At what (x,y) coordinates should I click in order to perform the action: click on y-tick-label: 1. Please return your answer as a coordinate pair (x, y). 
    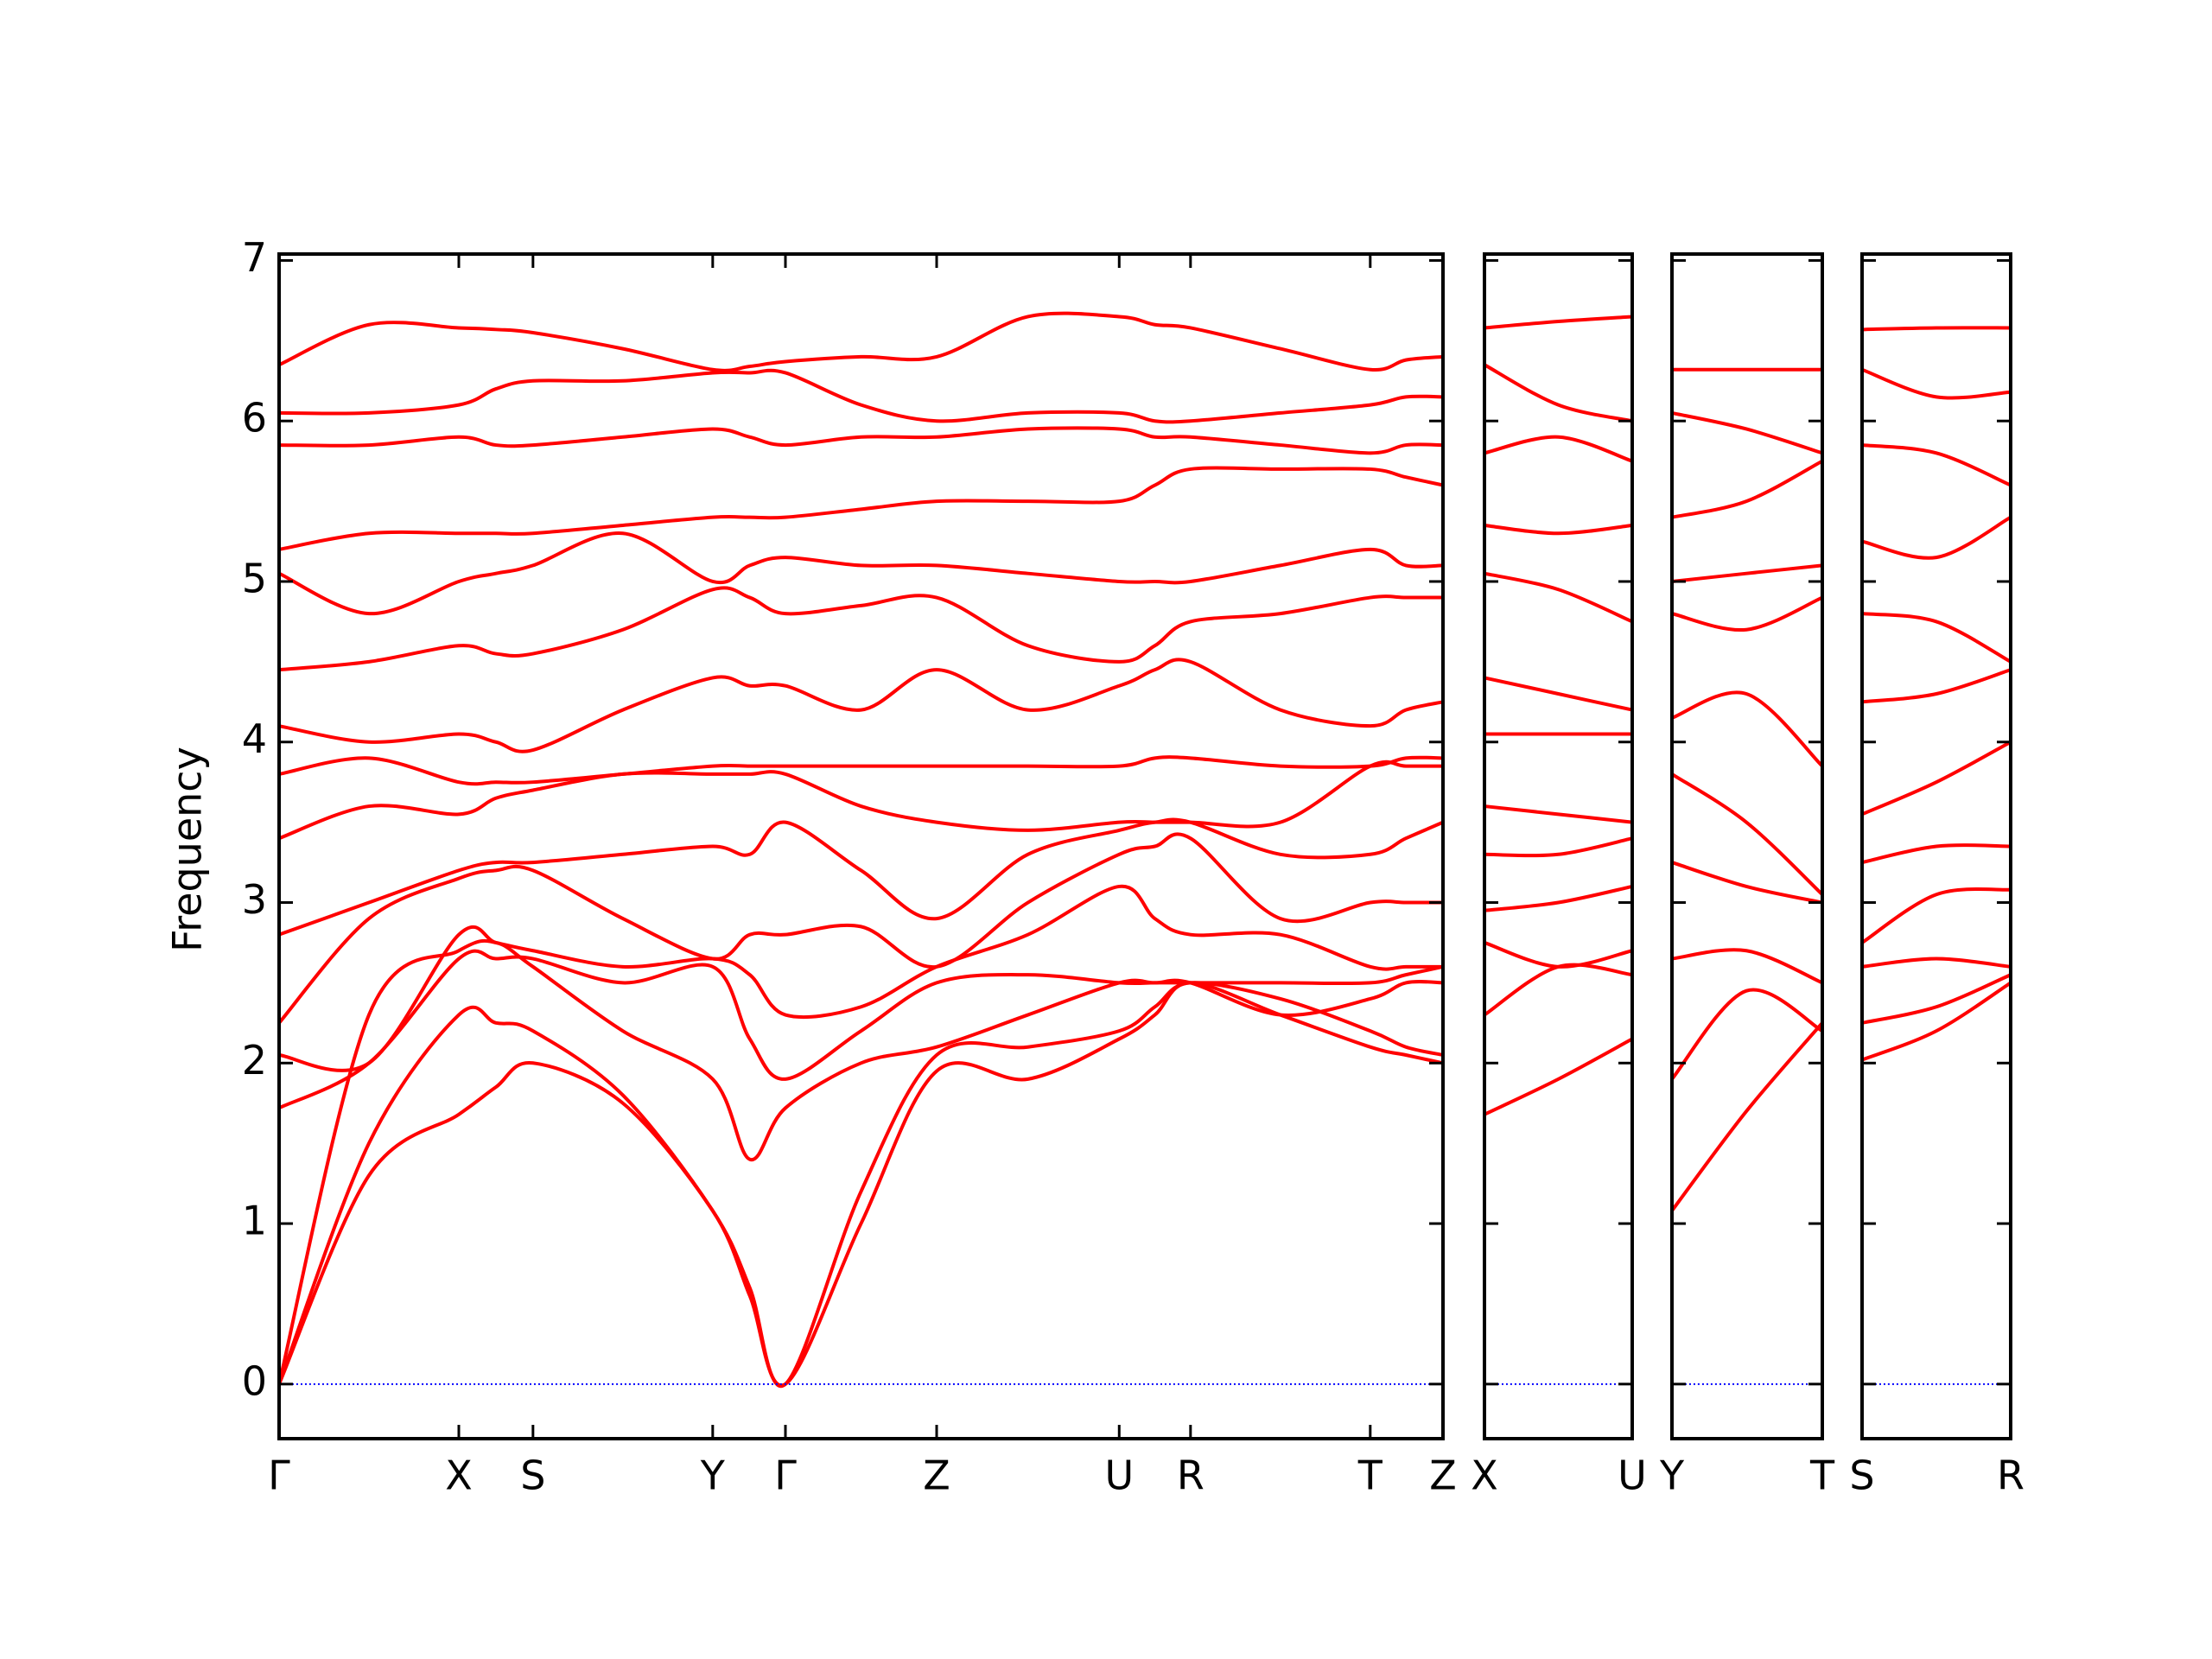
    Looking at the image, I should click on (254, 1221).